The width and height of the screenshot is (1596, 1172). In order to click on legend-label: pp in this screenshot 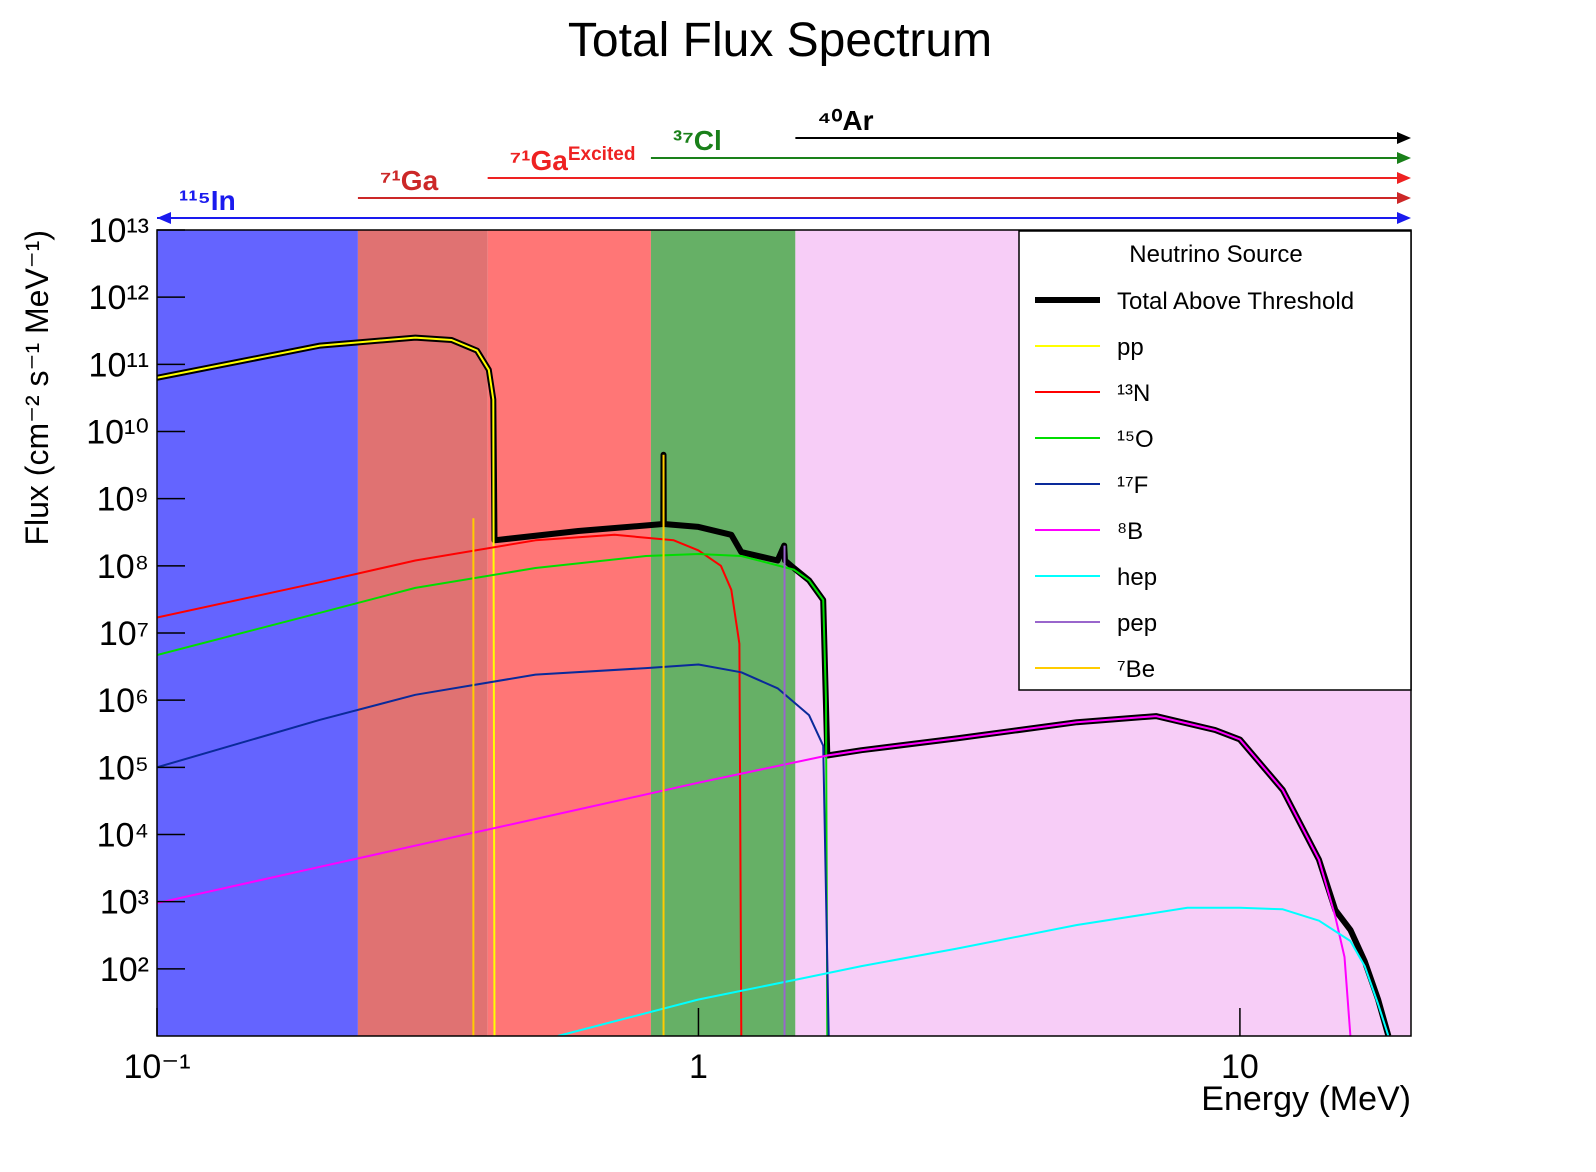, I will do `click(1130, 347)`.